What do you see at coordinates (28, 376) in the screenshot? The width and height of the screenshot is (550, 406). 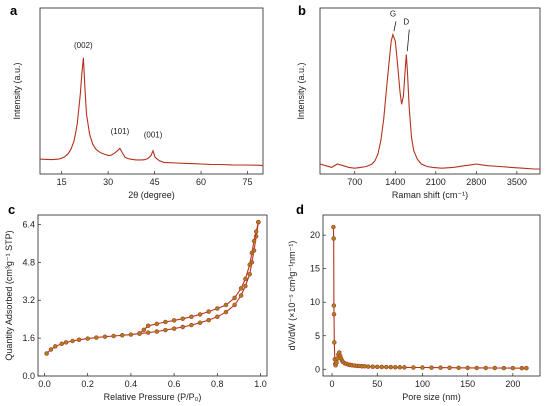 I see `y-tick-label-c-0: 0.0` at bounding box center [28, 376].